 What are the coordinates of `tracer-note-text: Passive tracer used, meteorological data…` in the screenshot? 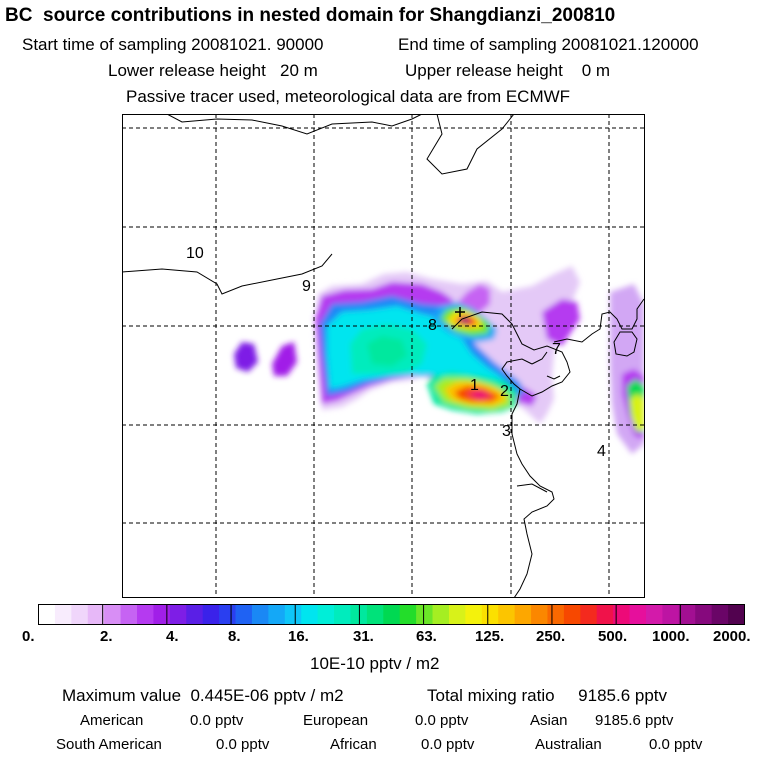 It's located at (348, 96).